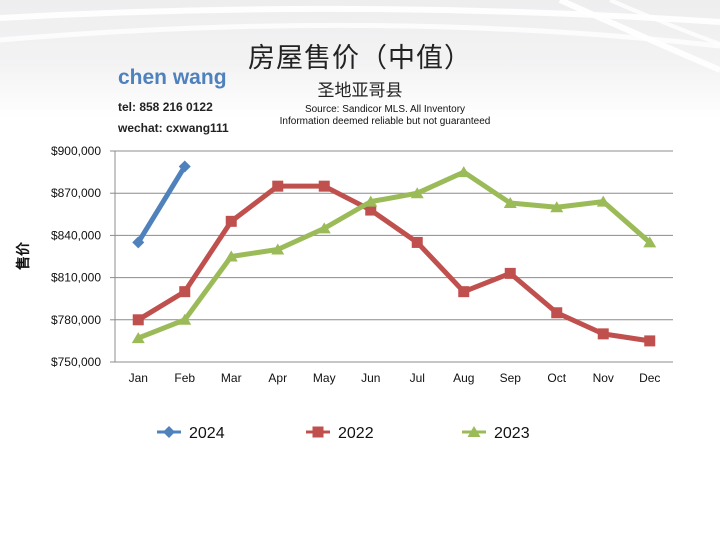  What do you see at coordinates (138, 378) in the screenshot?
I see `x-tick-label: Jan` at bounding box center [138, 378].